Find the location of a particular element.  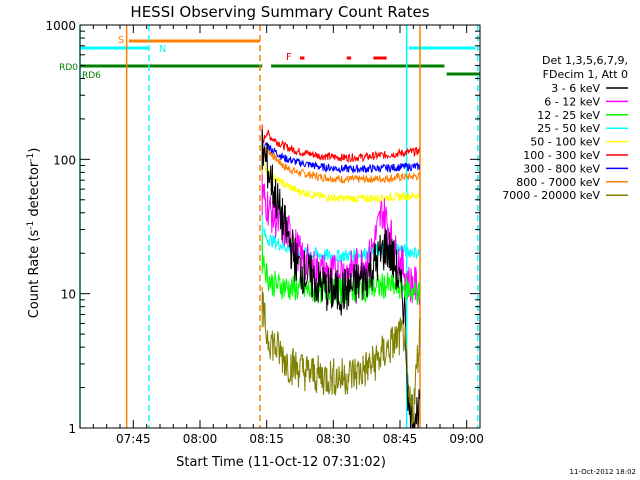

flag-bars: S N F RD0 RD6 is located at coordinates (269, 58).